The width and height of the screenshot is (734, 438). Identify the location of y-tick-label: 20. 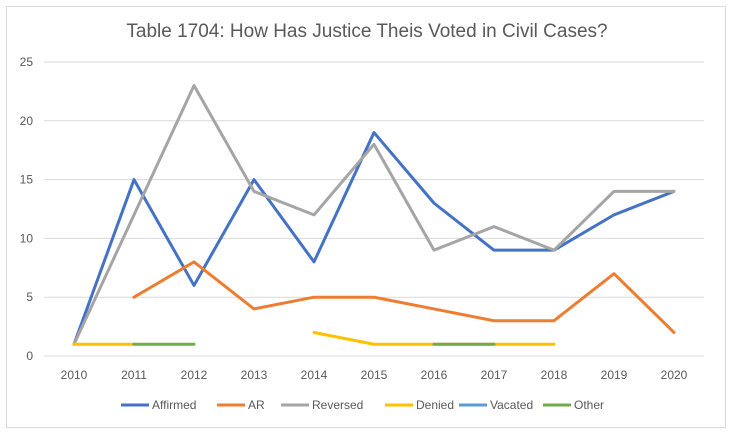
(27, 121).